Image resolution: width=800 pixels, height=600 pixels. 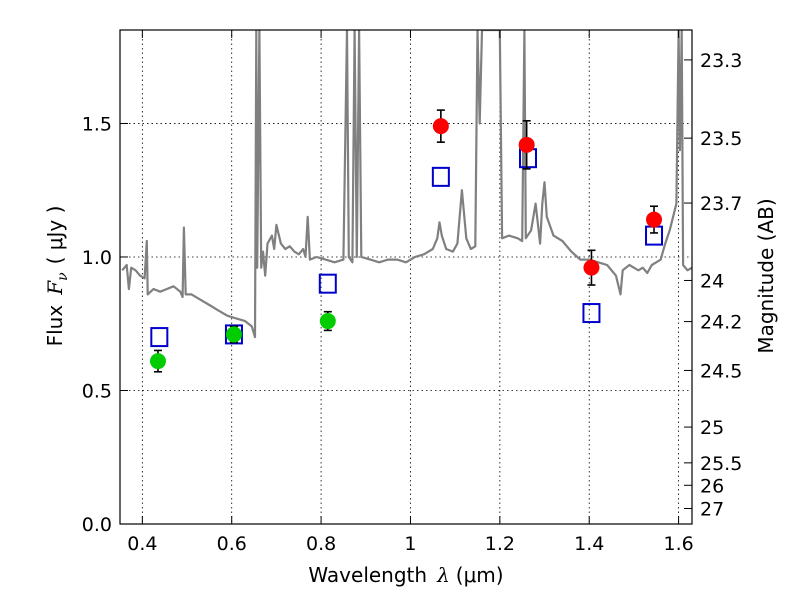 What do you see at coordinates (678, 544) in the screenshot?
I see `x-tick-label: 1.6` at bounding box center [678, 544].